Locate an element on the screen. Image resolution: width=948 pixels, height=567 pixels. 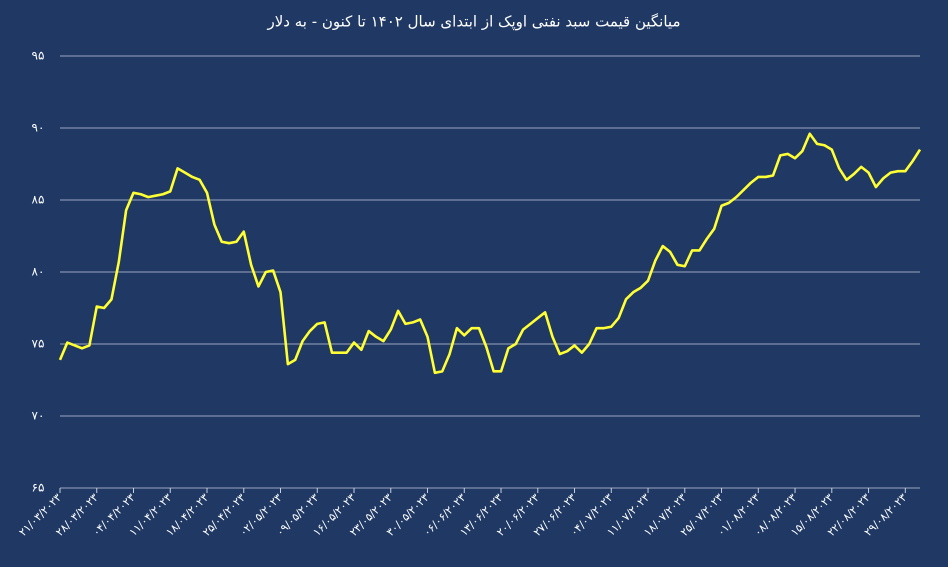
y-tick-label: ۸۰ is located at coordinates (38, 272).